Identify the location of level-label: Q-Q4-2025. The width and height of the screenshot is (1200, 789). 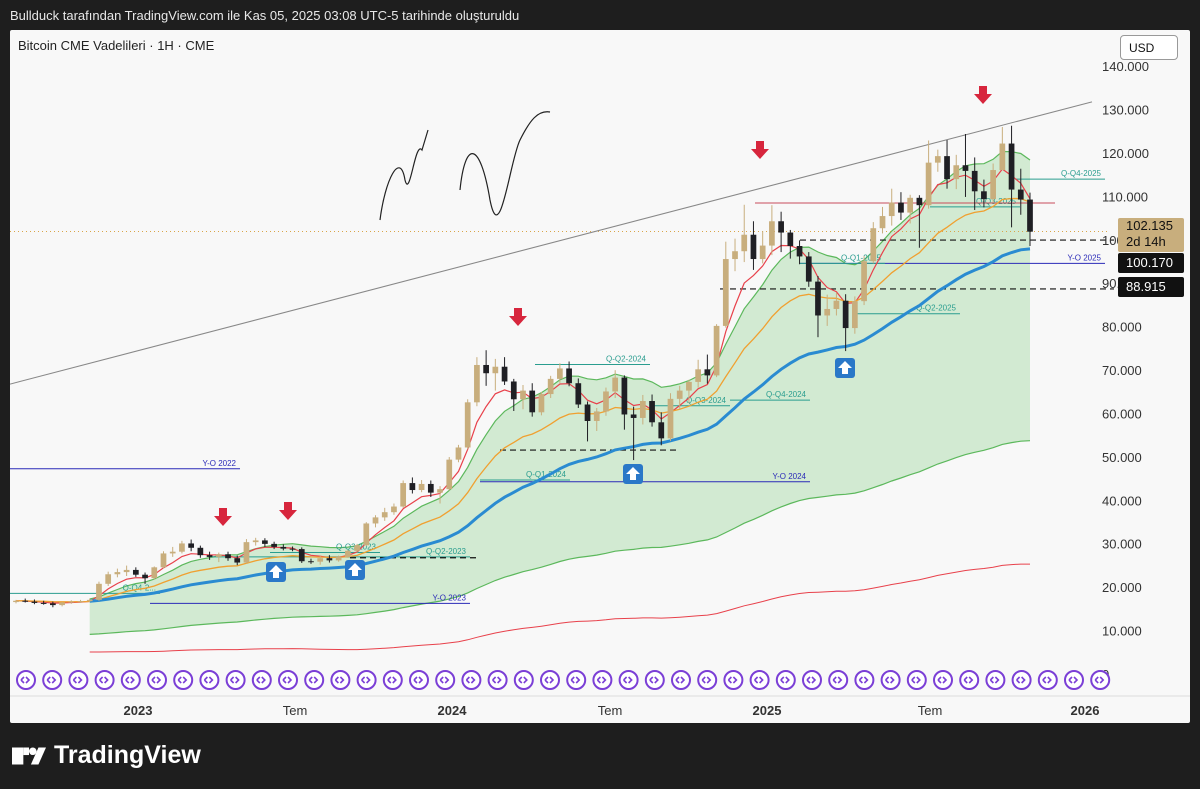
(1081, 173).